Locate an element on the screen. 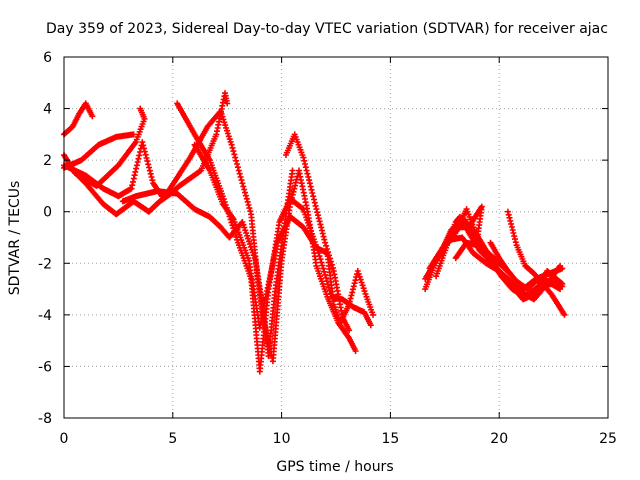 The width and height of the screenshot is (640, 480). y-tick-label: -8 is located at coordinates (45, 419).